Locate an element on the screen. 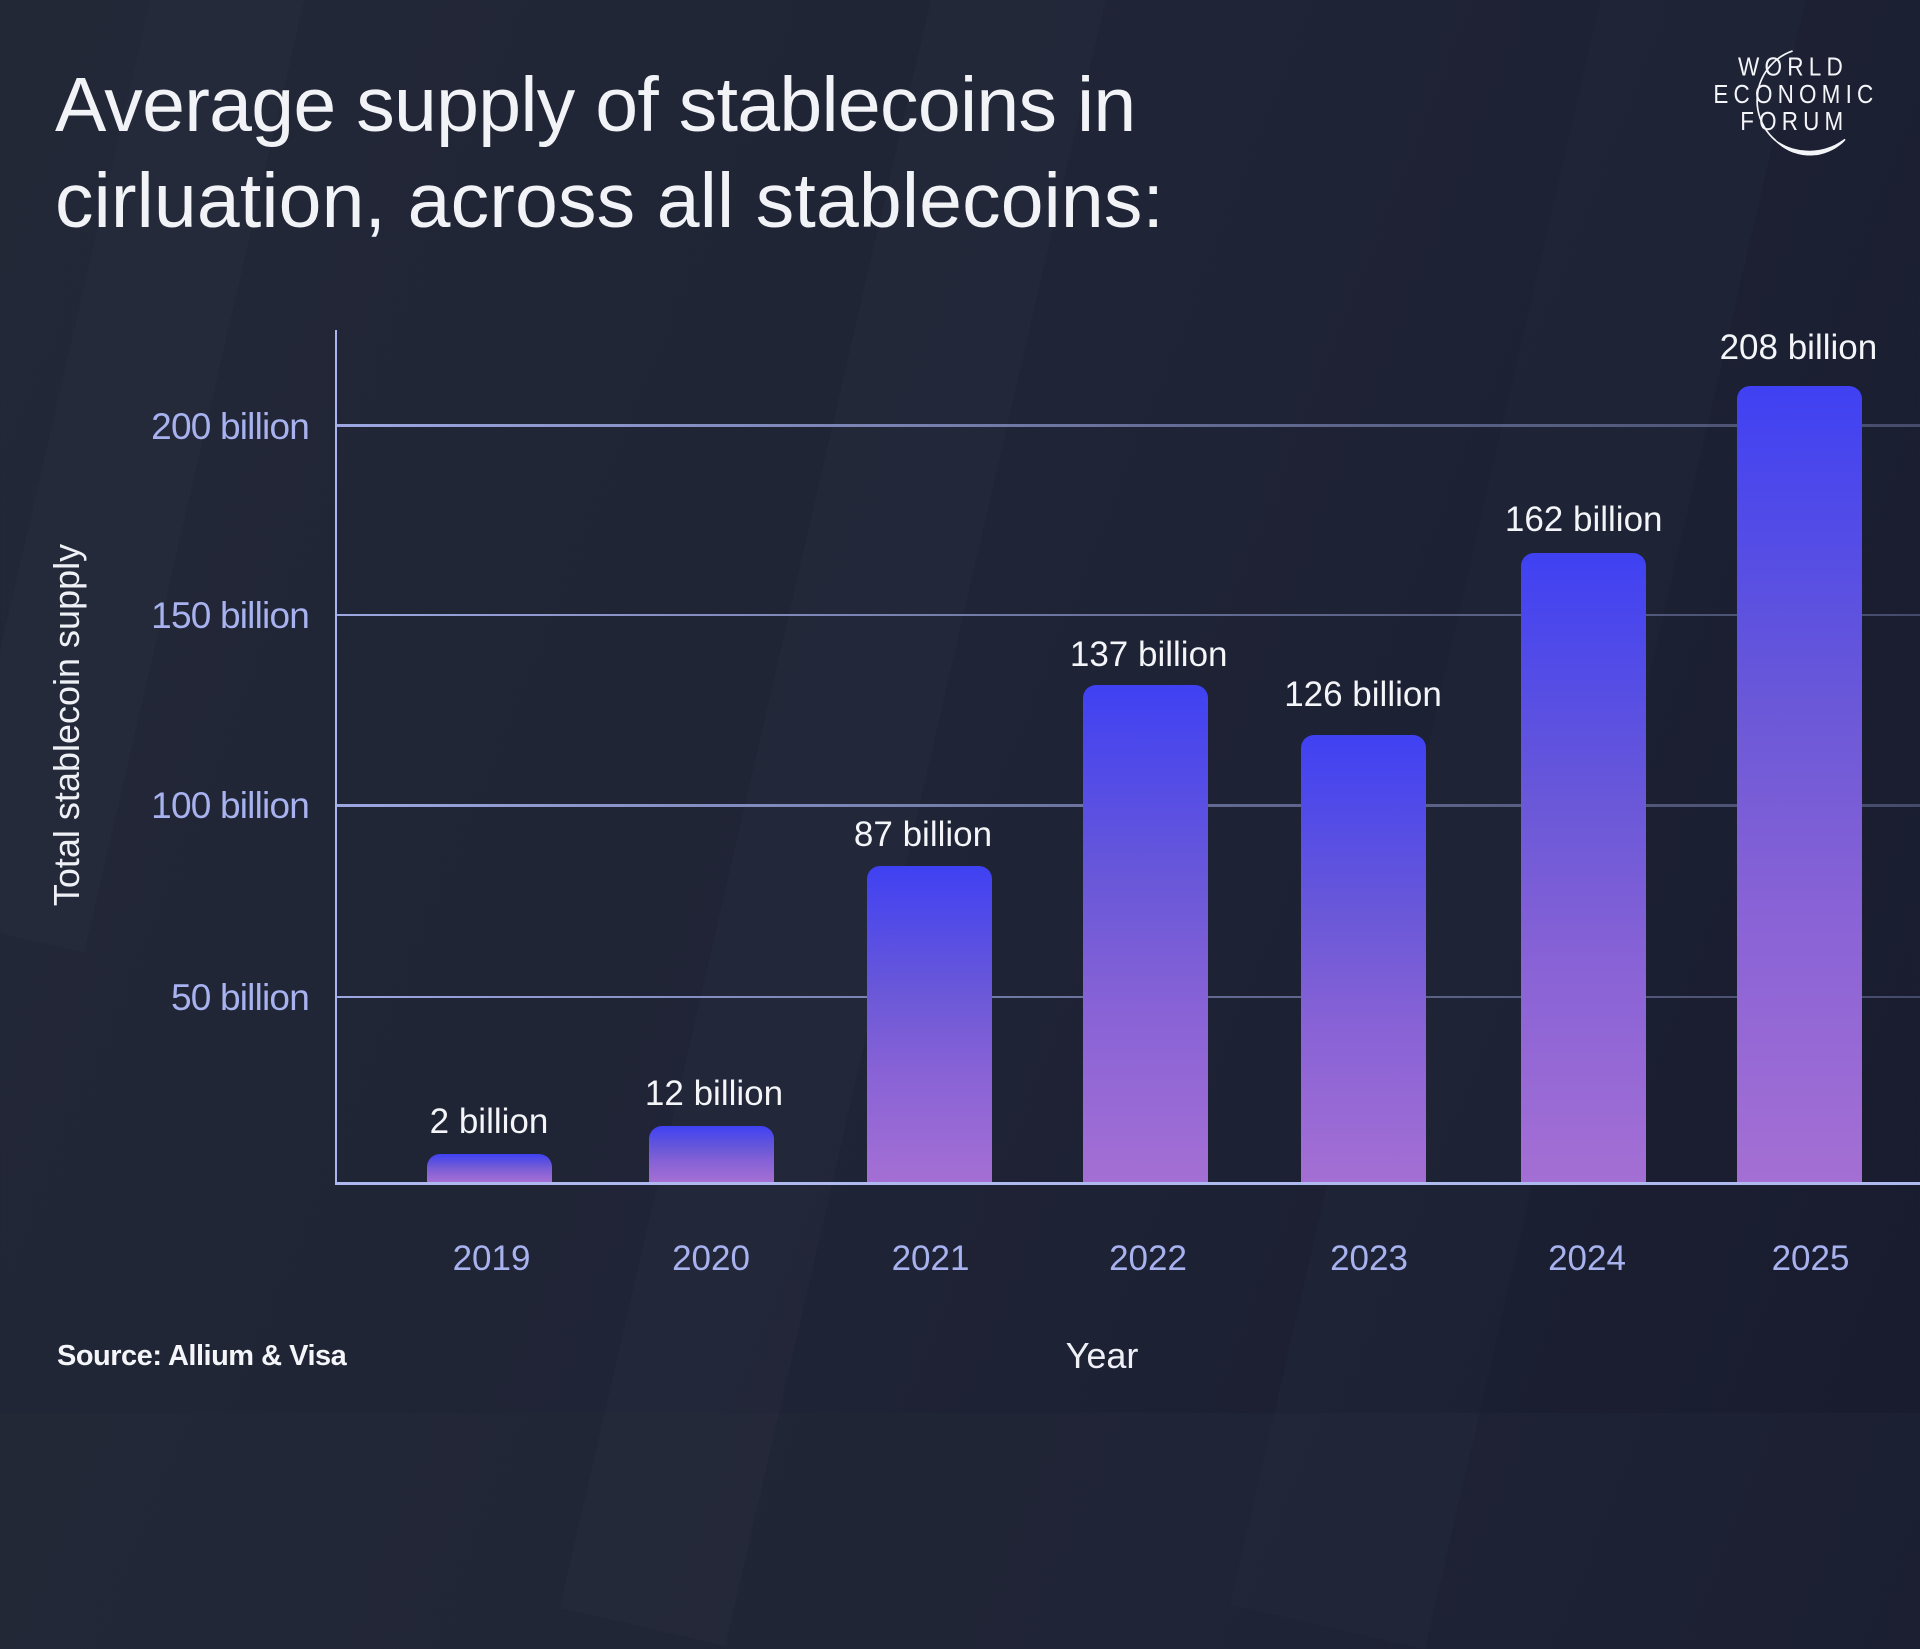 This screenshot has height=1649, width=1920. svg-text: FORUM is located at coordinates (1794, 121).